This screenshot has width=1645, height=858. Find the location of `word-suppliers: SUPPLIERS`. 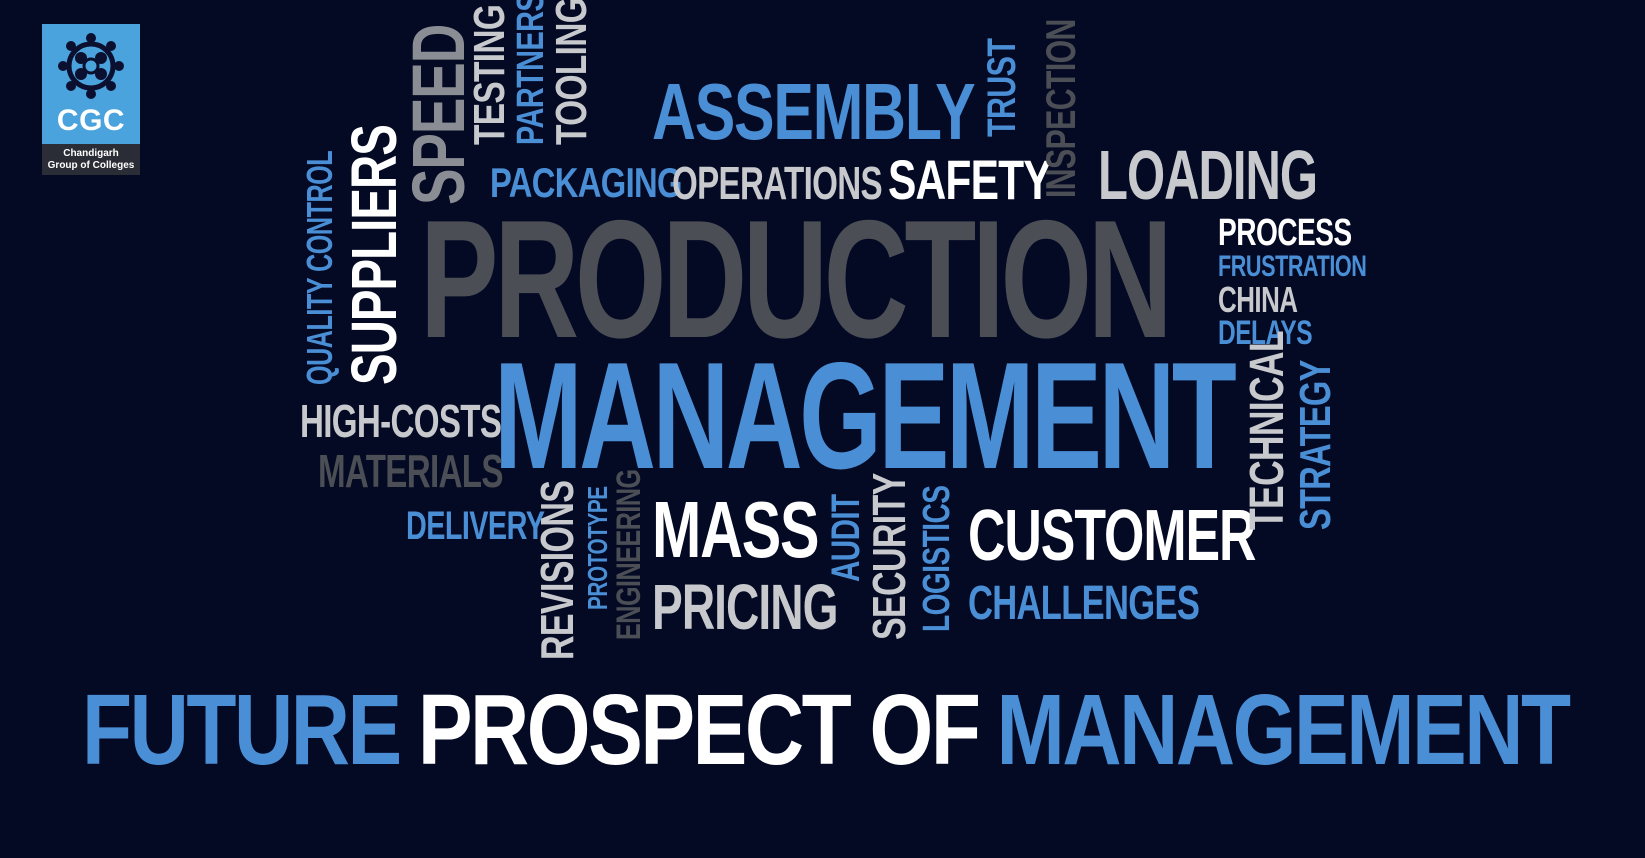

word-suppliers: SUPPLIERS is located at coordinates (374, 255).